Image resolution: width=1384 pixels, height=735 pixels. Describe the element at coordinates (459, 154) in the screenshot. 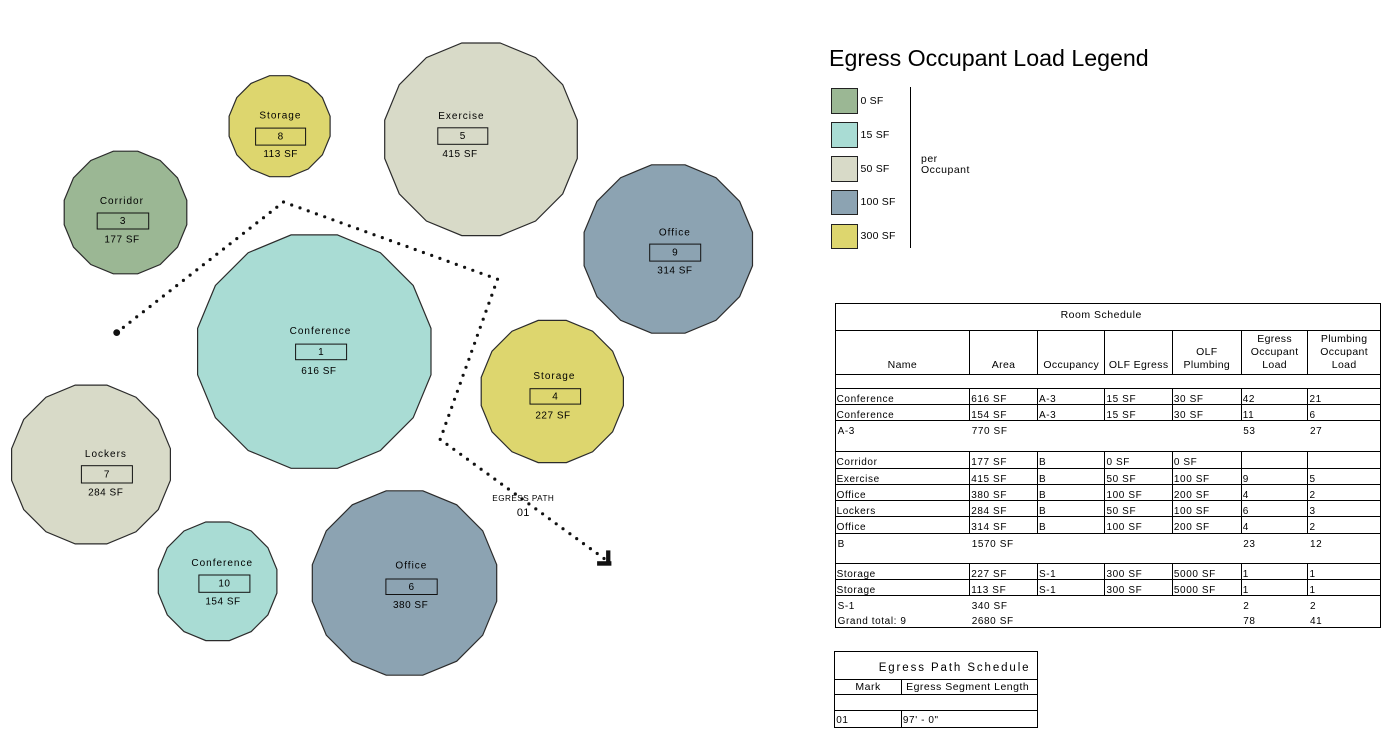

I see `svg-text: 415 SF` at that location.